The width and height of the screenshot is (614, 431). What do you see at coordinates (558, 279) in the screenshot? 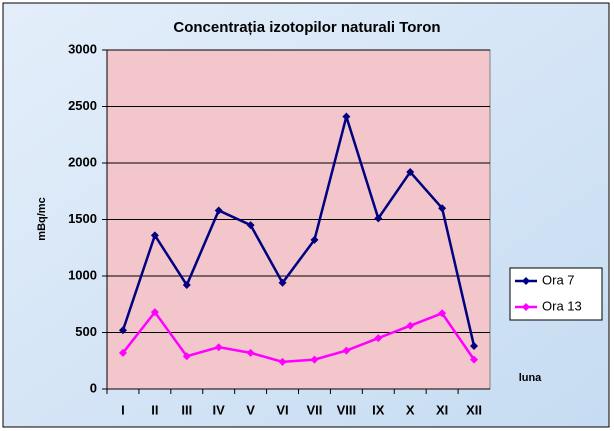
I see `legend-label: Ora 7` at bounding box center [558, 279].